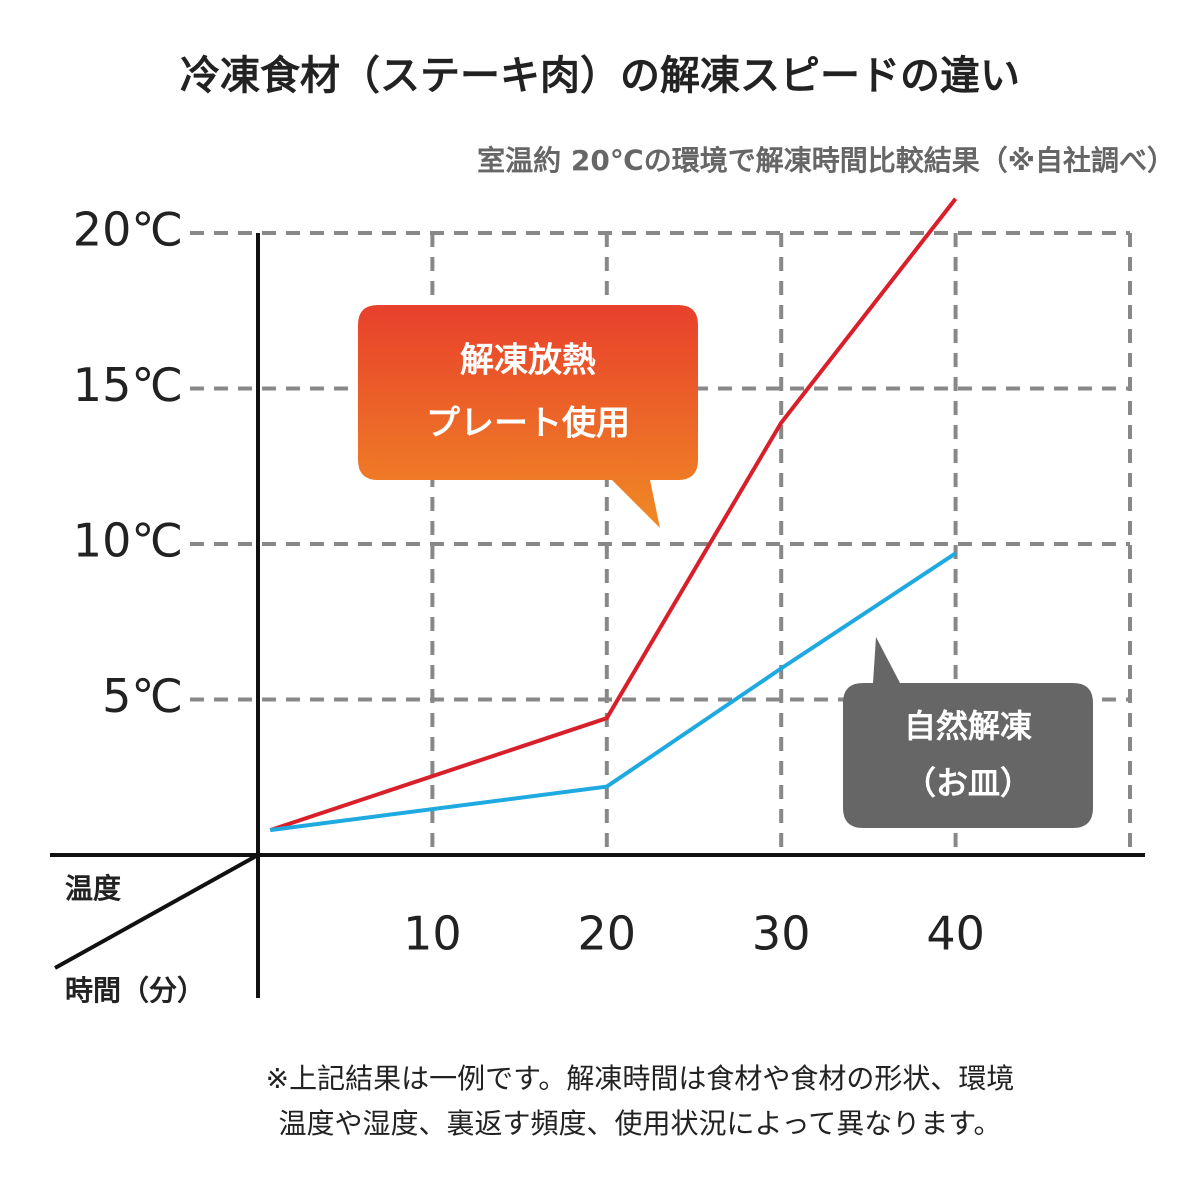  I want to click on x-tick-label: 30, so click(781, 934).